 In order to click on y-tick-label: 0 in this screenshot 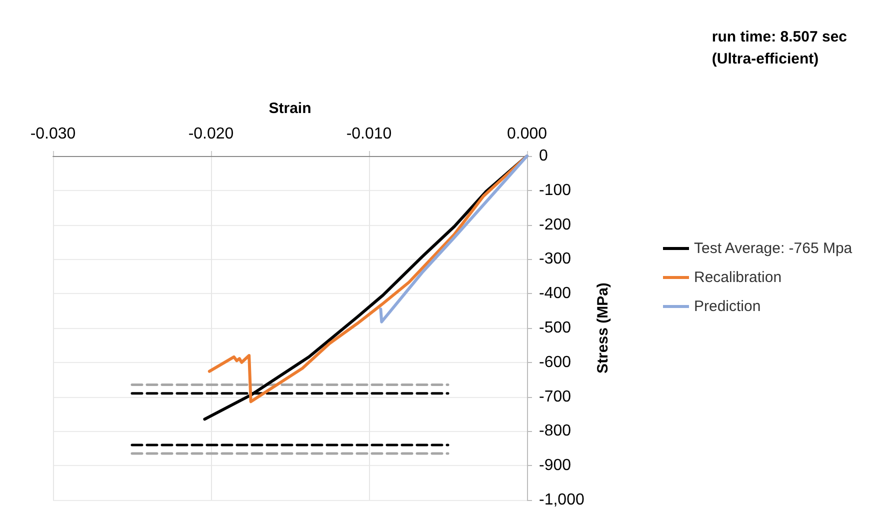, I will do `click(543, 156)`.